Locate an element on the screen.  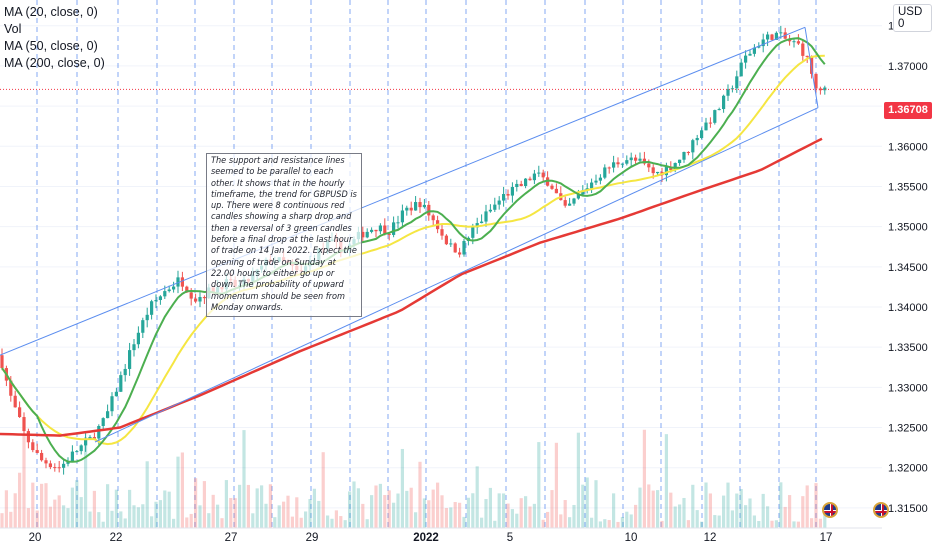
legend-ma200: MA (200, close, 0) is located at coordinates (54, 63).